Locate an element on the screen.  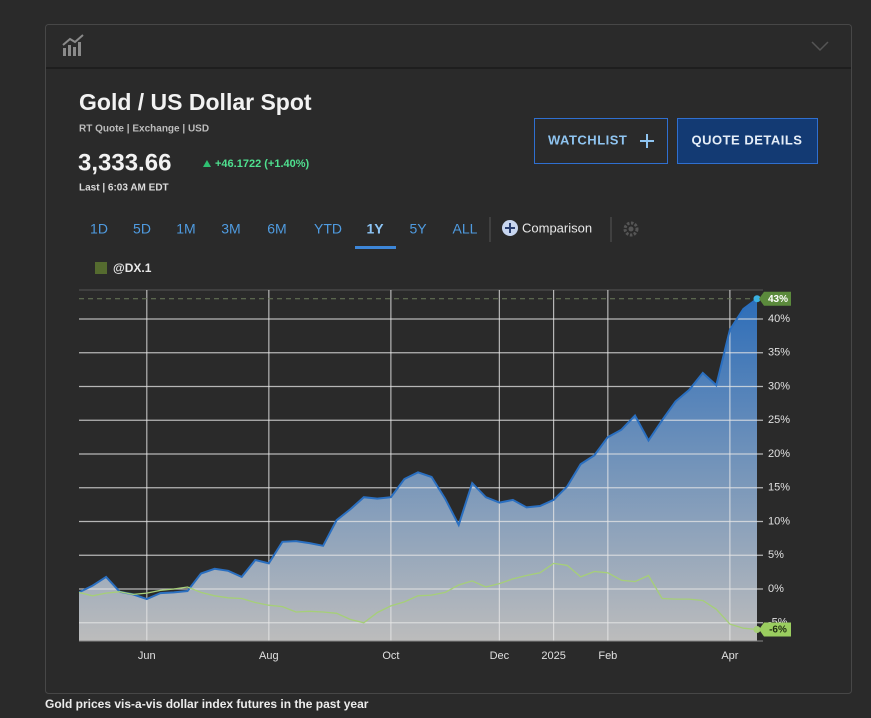
plus-icon is located at coordinates (647, 141).